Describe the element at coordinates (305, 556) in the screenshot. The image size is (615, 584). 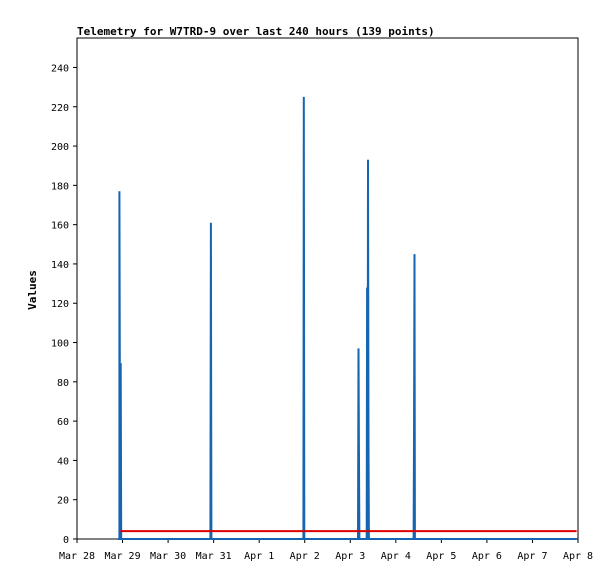
I see `x-tick-label: Apr 2` at that location.